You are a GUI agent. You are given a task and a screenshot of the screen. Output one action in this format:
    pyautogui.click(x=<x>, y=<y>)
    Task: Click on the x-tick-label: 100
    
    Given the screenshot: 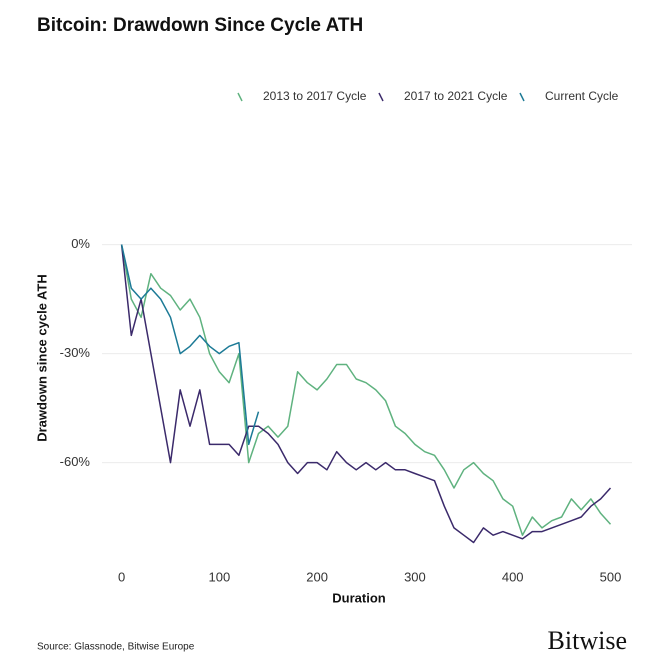 What is the action you would take?
    pyautogui.click(x=219, y=576)
    